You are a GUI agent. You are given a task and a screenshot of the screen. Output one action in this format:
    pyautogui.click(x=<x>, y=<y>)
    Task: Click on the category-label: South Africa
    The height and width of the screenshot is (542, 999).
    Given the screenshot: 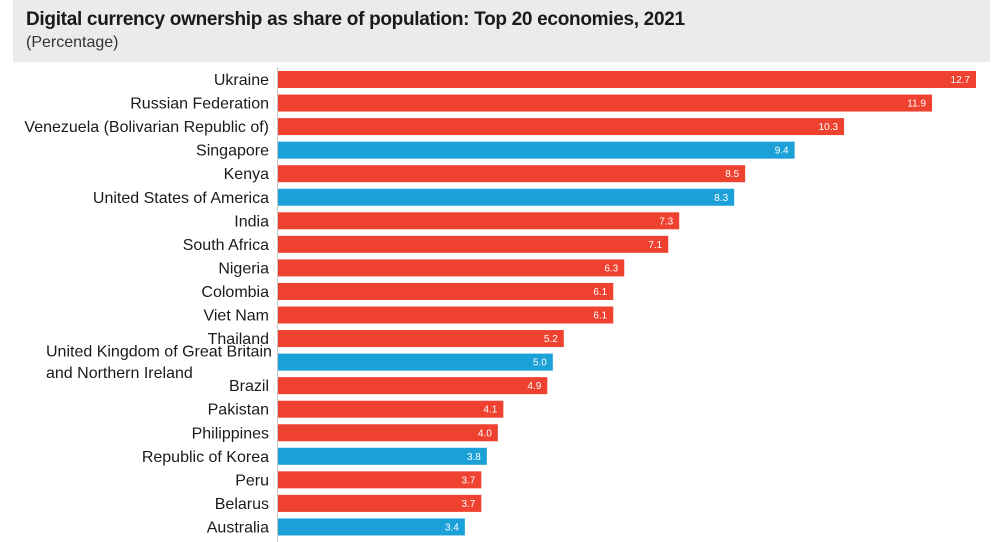 What is the action you would take?
    pyautogui.click(x=226, y=245)
    